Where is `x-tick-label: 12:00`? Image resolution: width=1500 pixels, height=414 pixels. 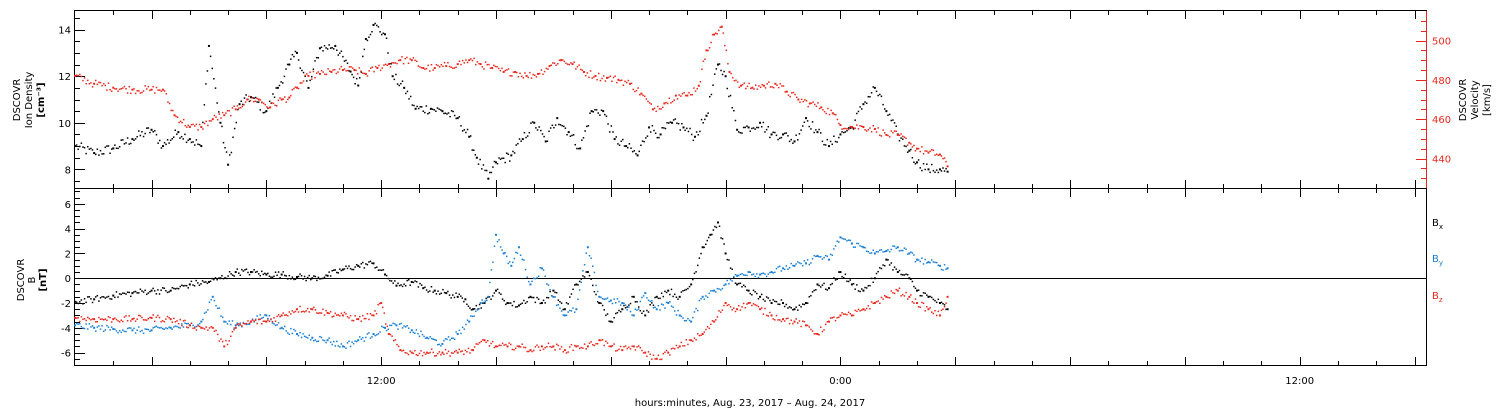 x-tick-label: 12:00 is located at coordinates (381, 381).